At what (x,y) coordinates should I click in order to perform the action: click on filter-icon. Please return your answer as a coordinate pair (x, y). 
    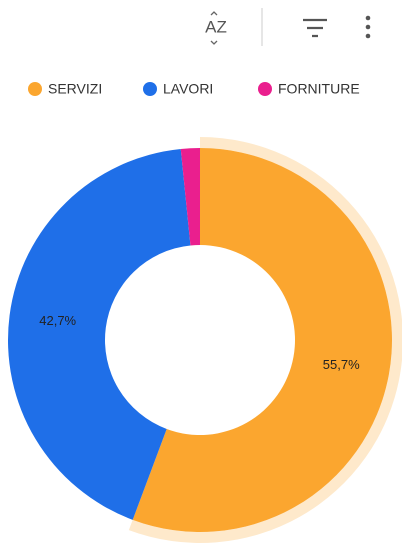
    Looking at the image, I should click on (315, 28).